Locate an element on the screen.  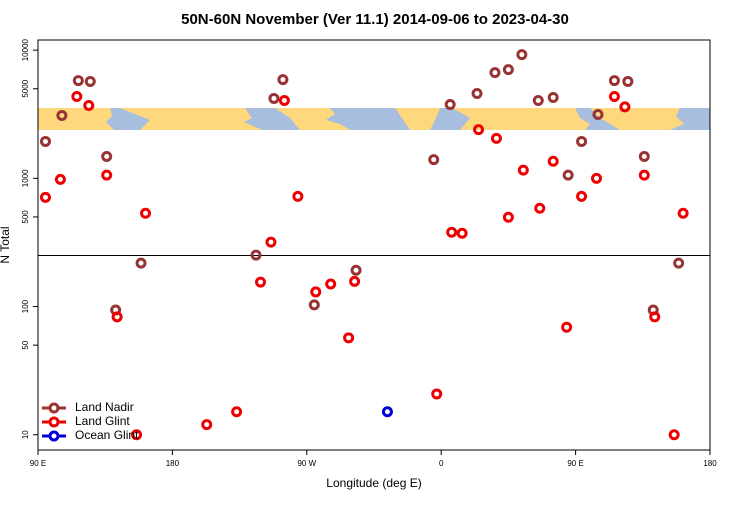
y-tick-label: 500 is located at coordinates (25, 217).